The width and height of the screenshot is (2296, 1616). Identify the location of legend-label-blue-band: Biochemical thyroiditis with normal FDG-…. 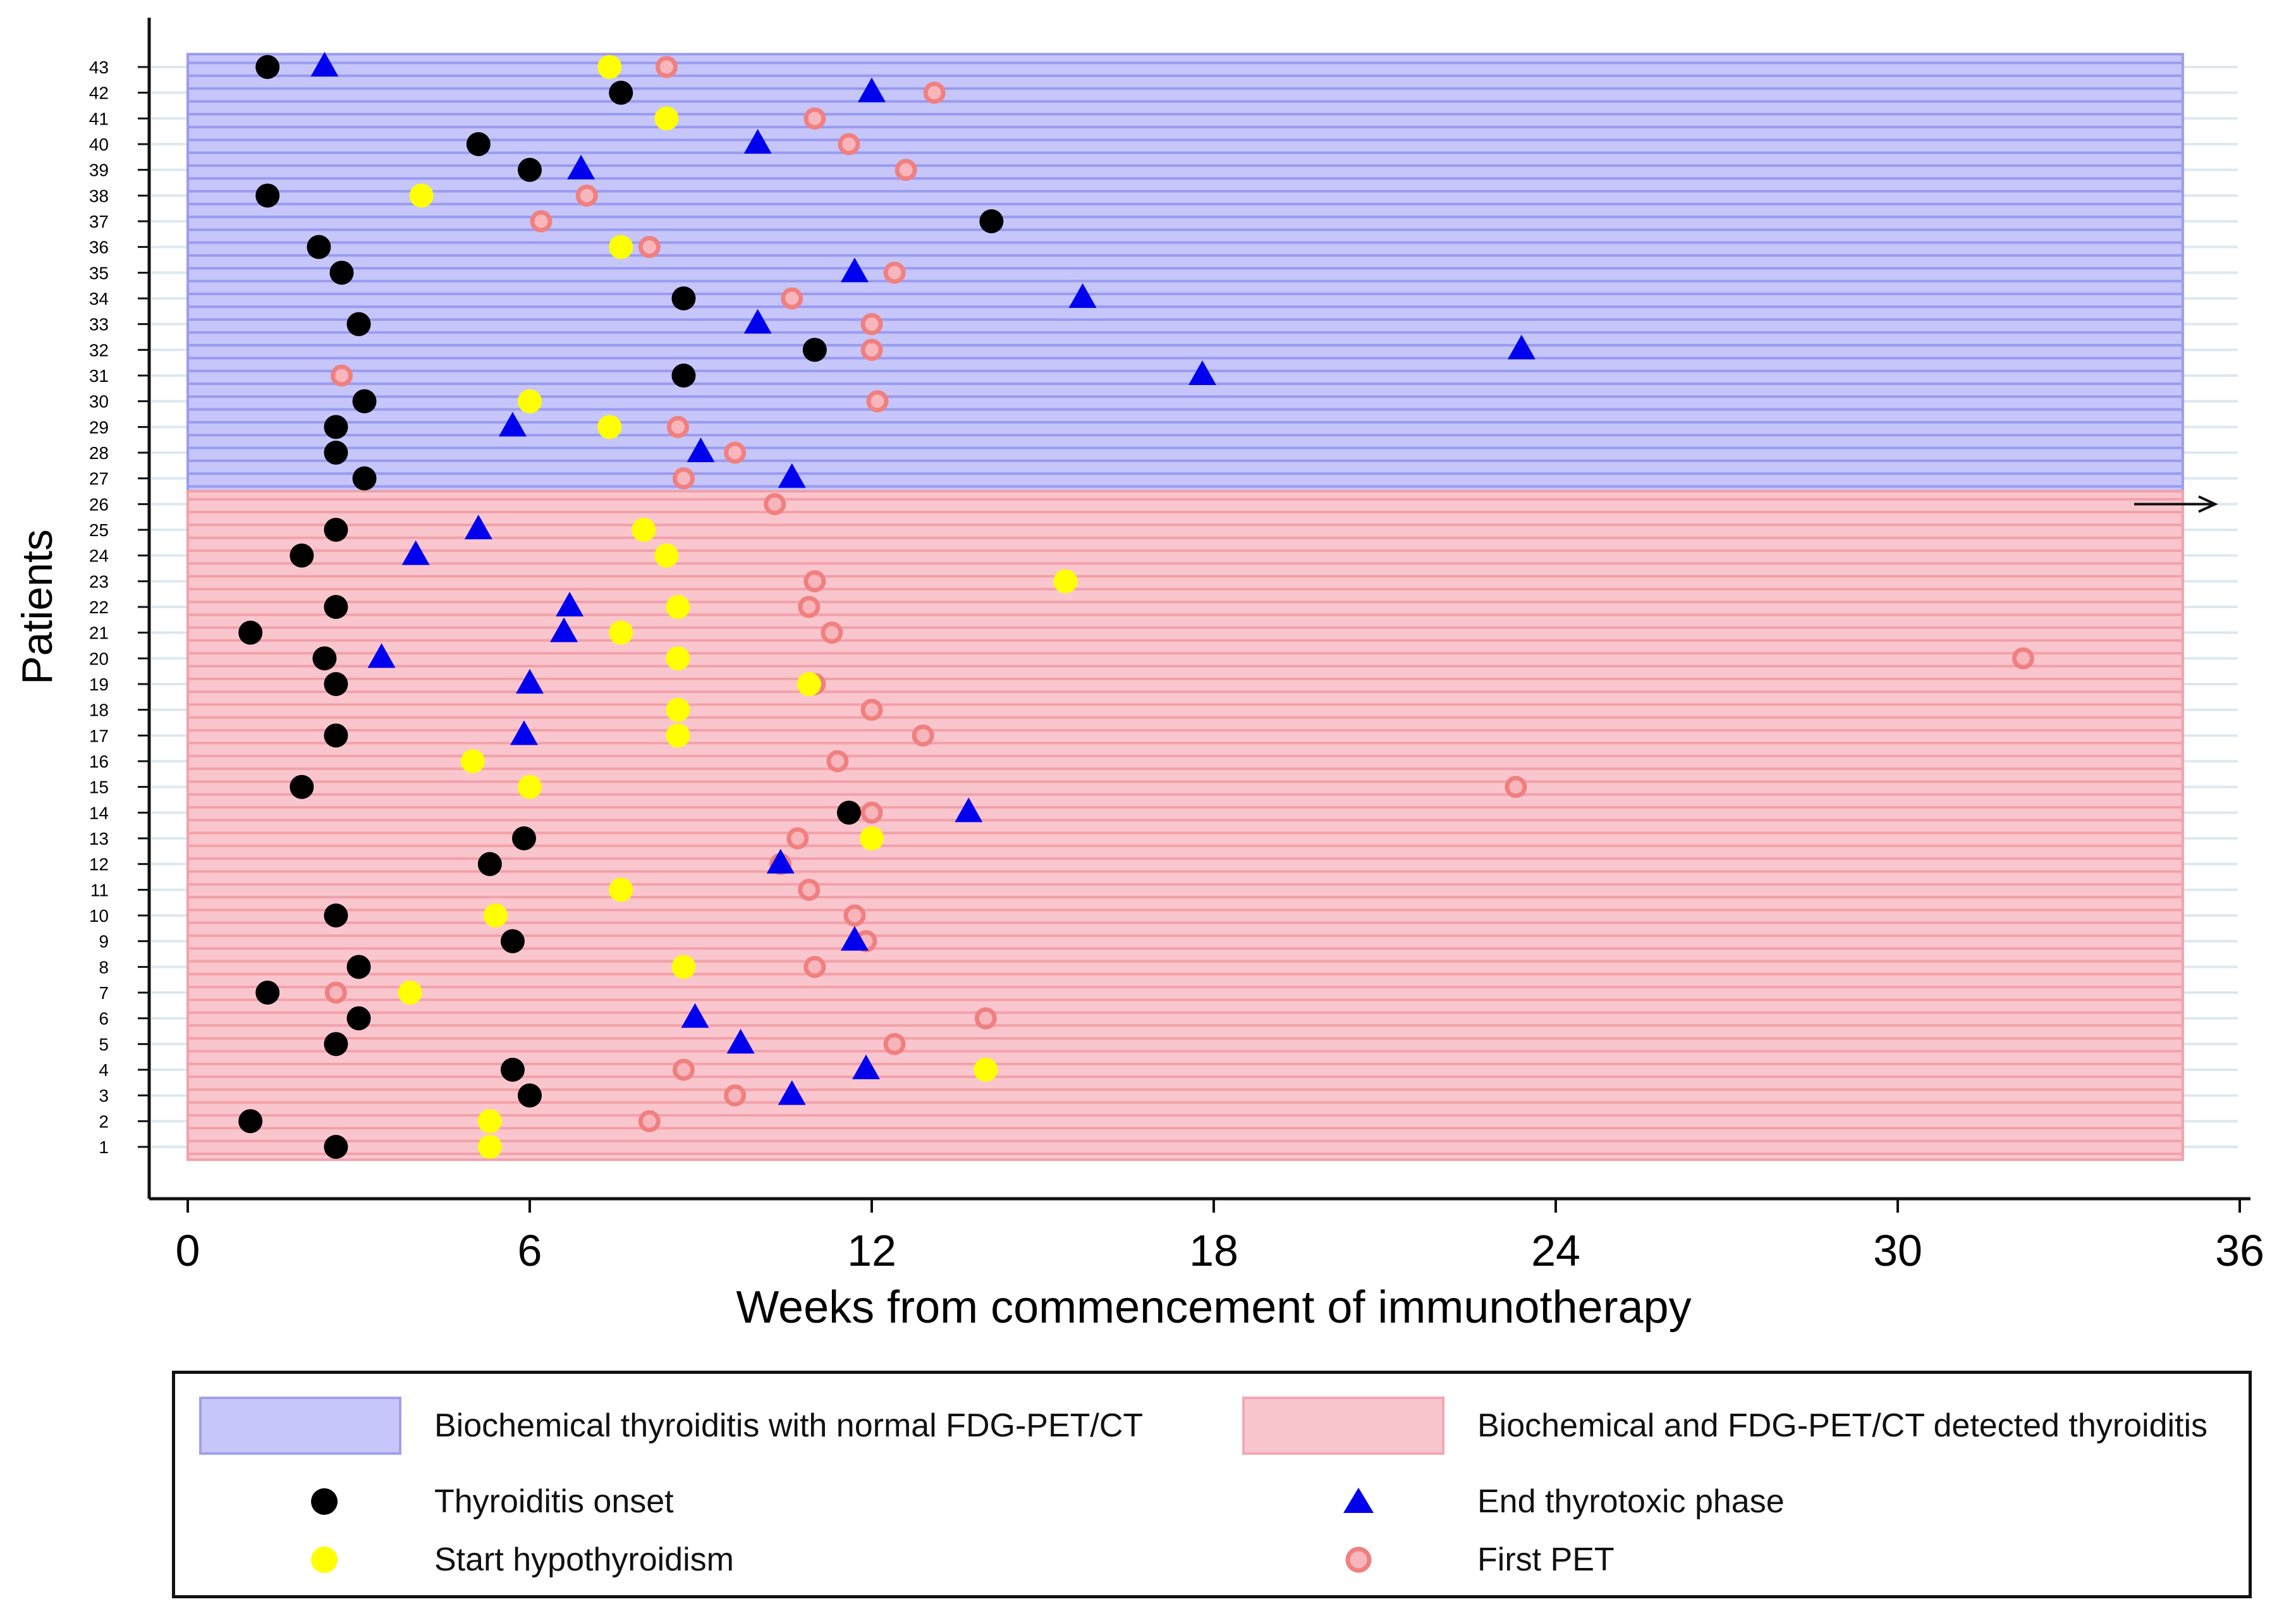
(789, 1426).